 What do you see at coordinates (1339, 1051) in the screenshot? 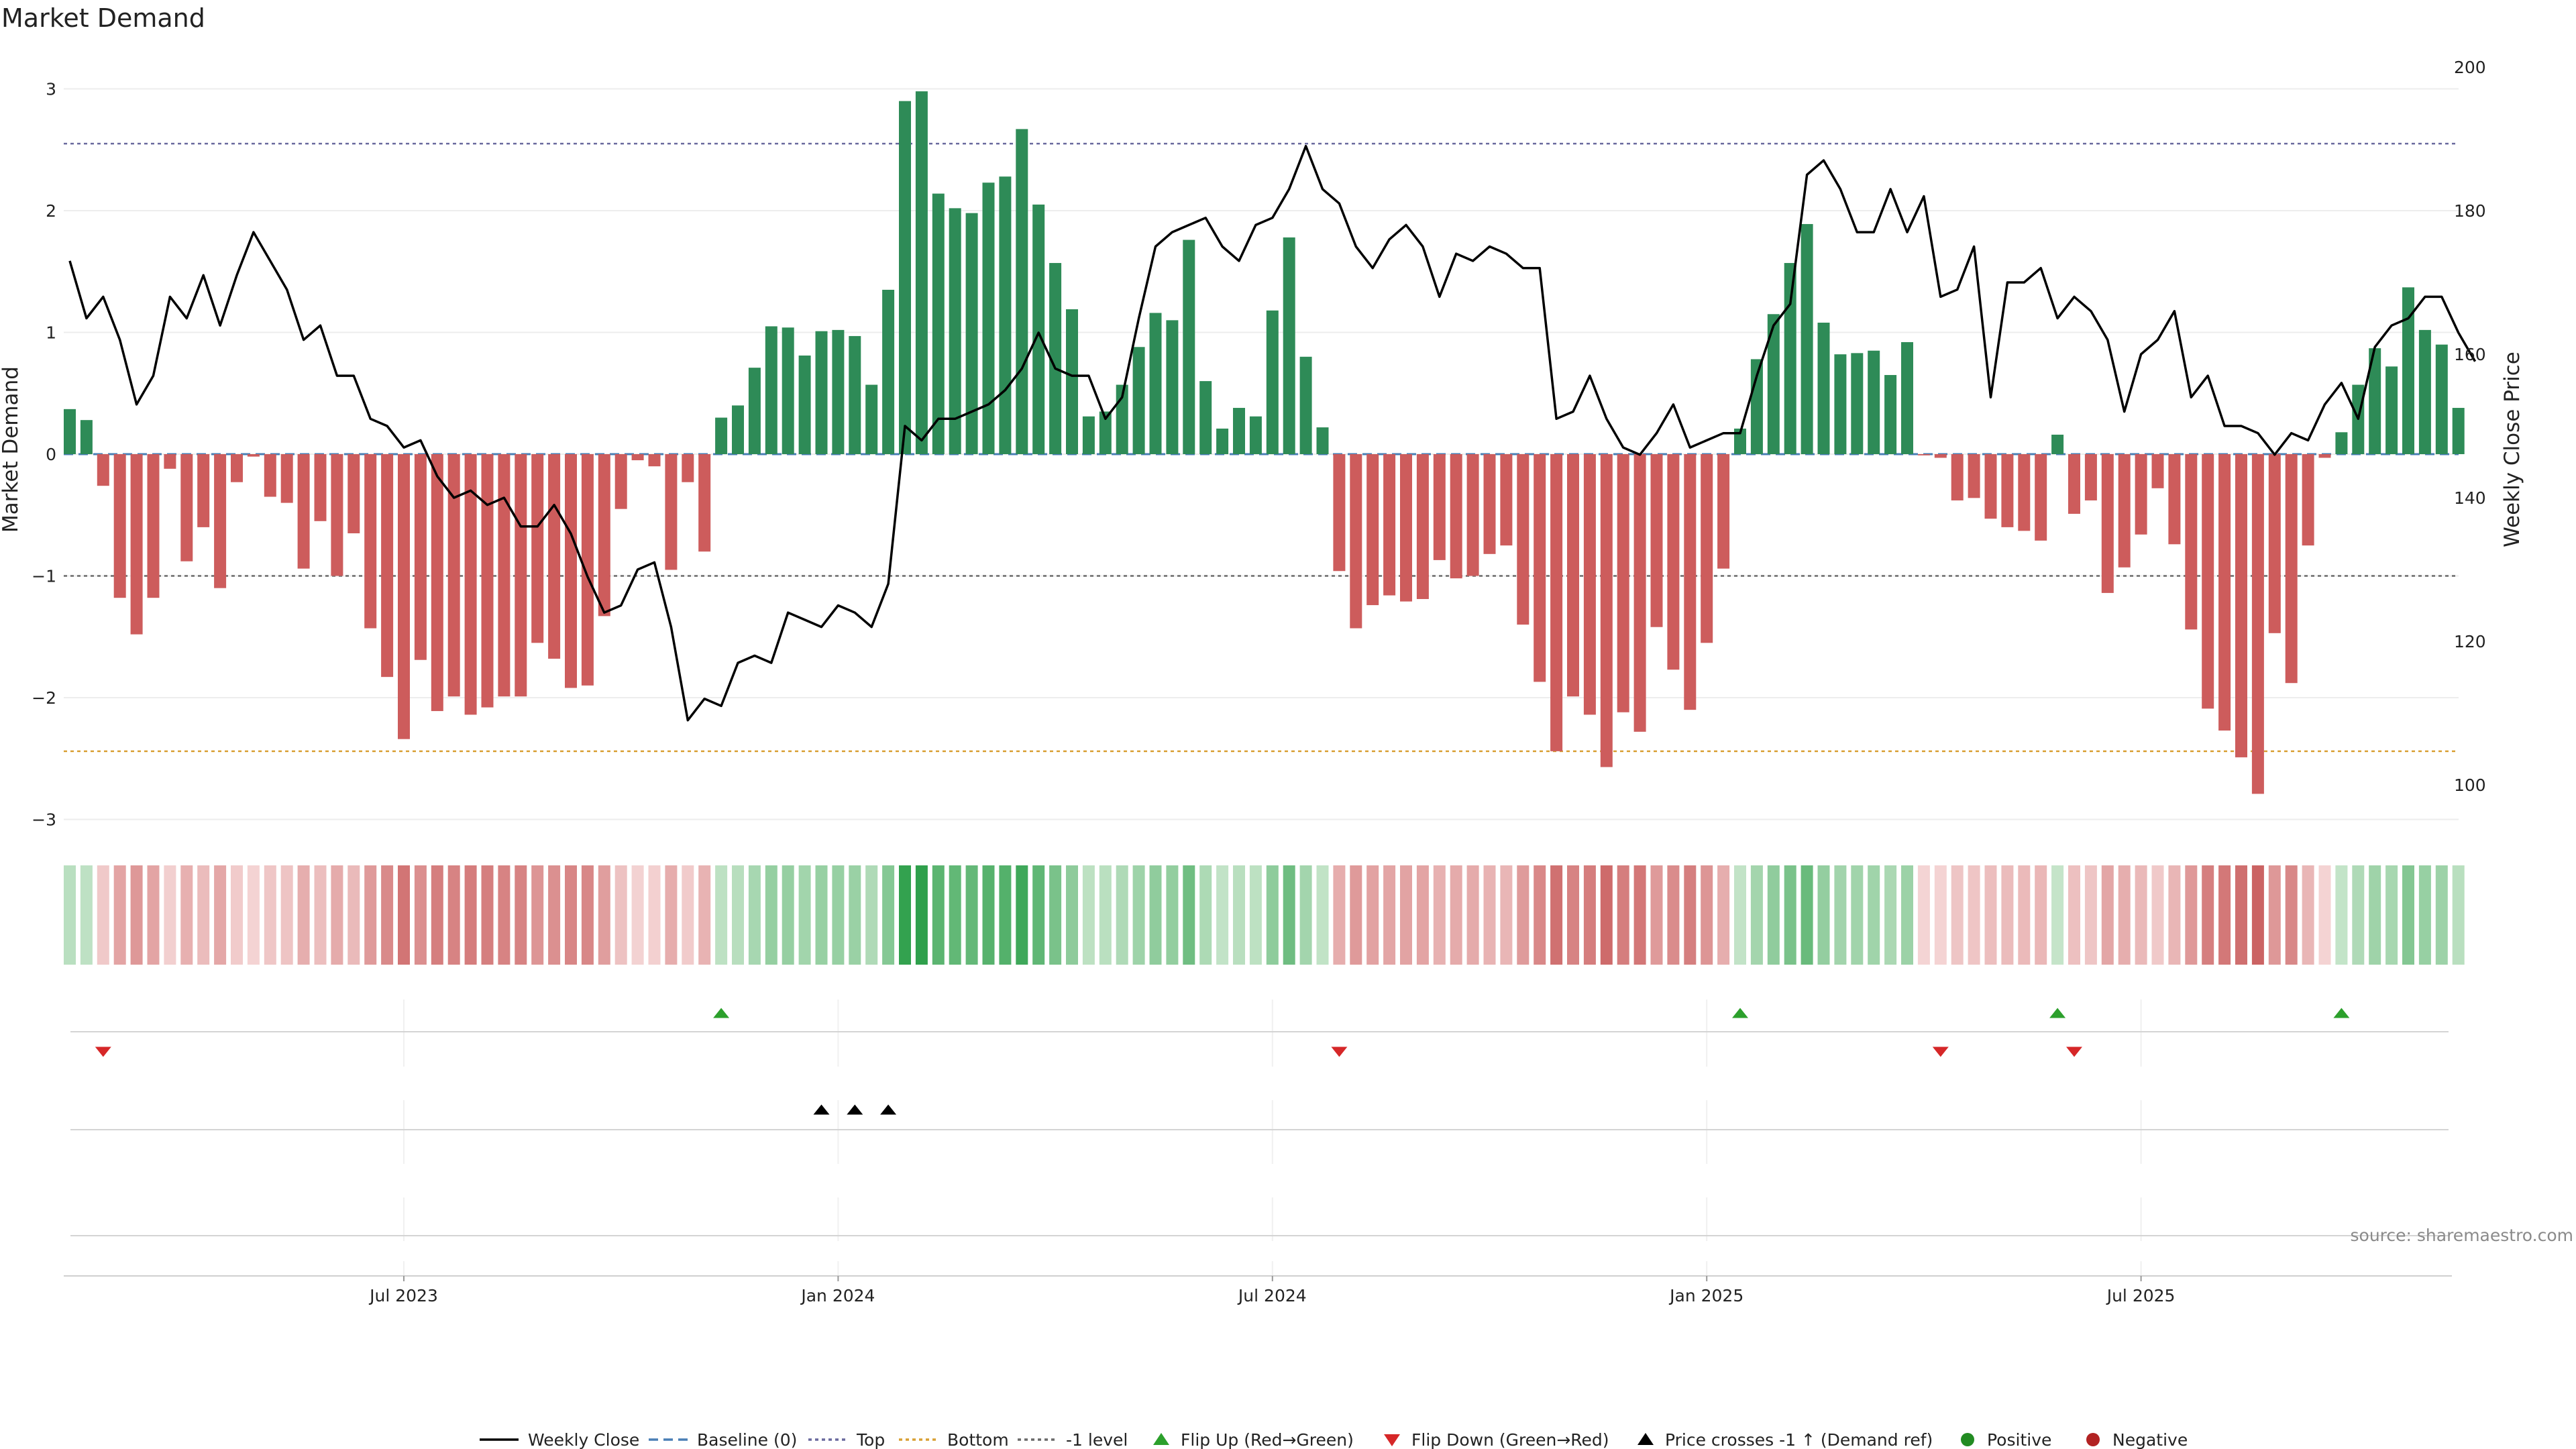
I see `flip-down-marker` at bounding box center [1339, 1051].